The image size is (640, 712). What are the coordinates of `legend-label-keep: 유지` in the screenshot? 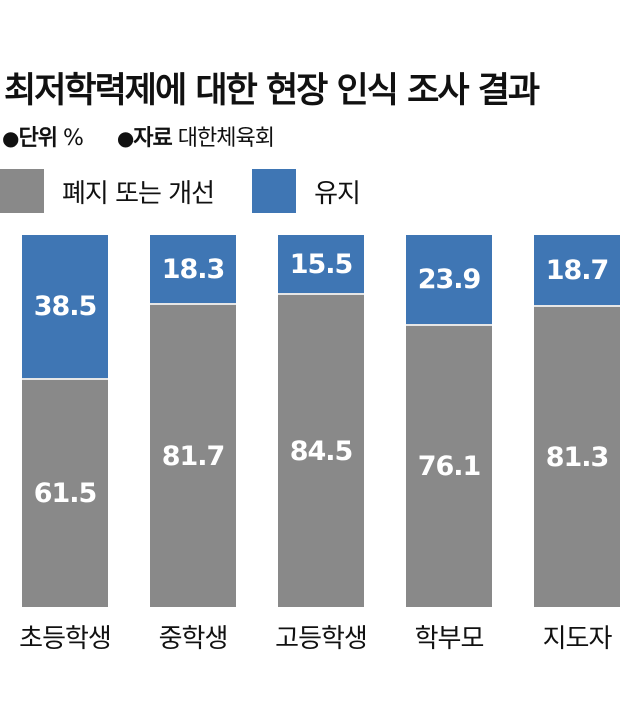 It's located at (337, 193).